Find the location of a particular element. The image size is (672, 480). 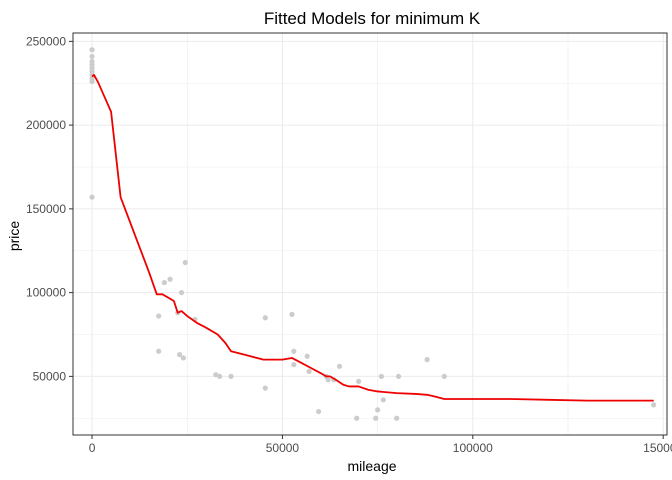

x-axis-title: mileage is located at coordinates (371, 466).